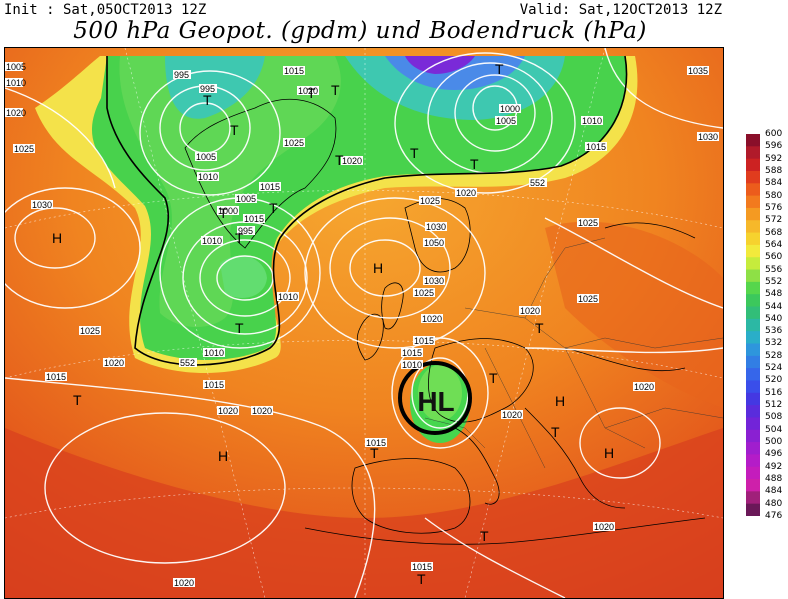  Describe the element at coordinates (774, 355) in the screenshot. I see `colorbar-label: 528` at that location.